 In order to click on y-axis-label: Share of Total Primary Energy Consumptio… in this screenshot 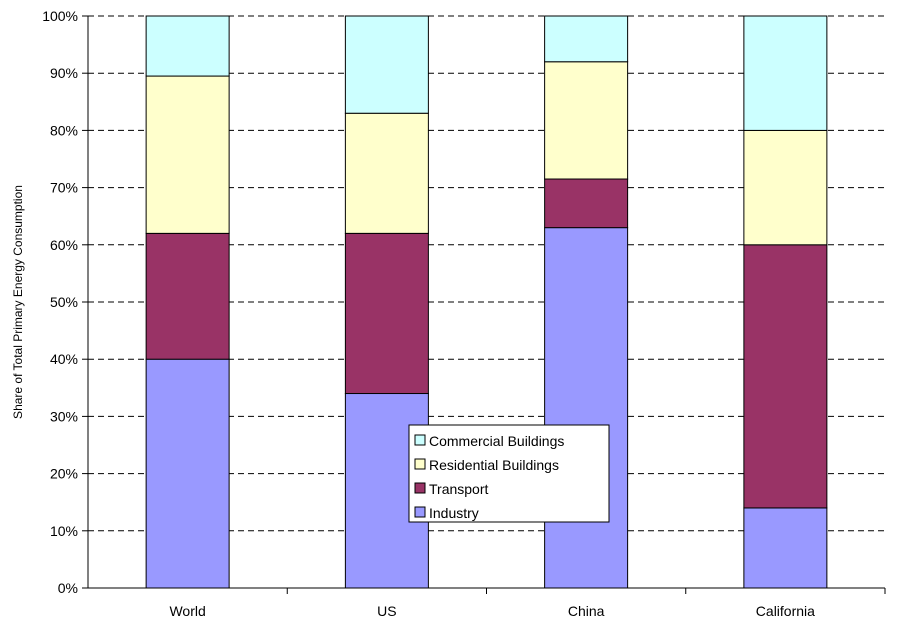, I will do `click(18, 302)`.